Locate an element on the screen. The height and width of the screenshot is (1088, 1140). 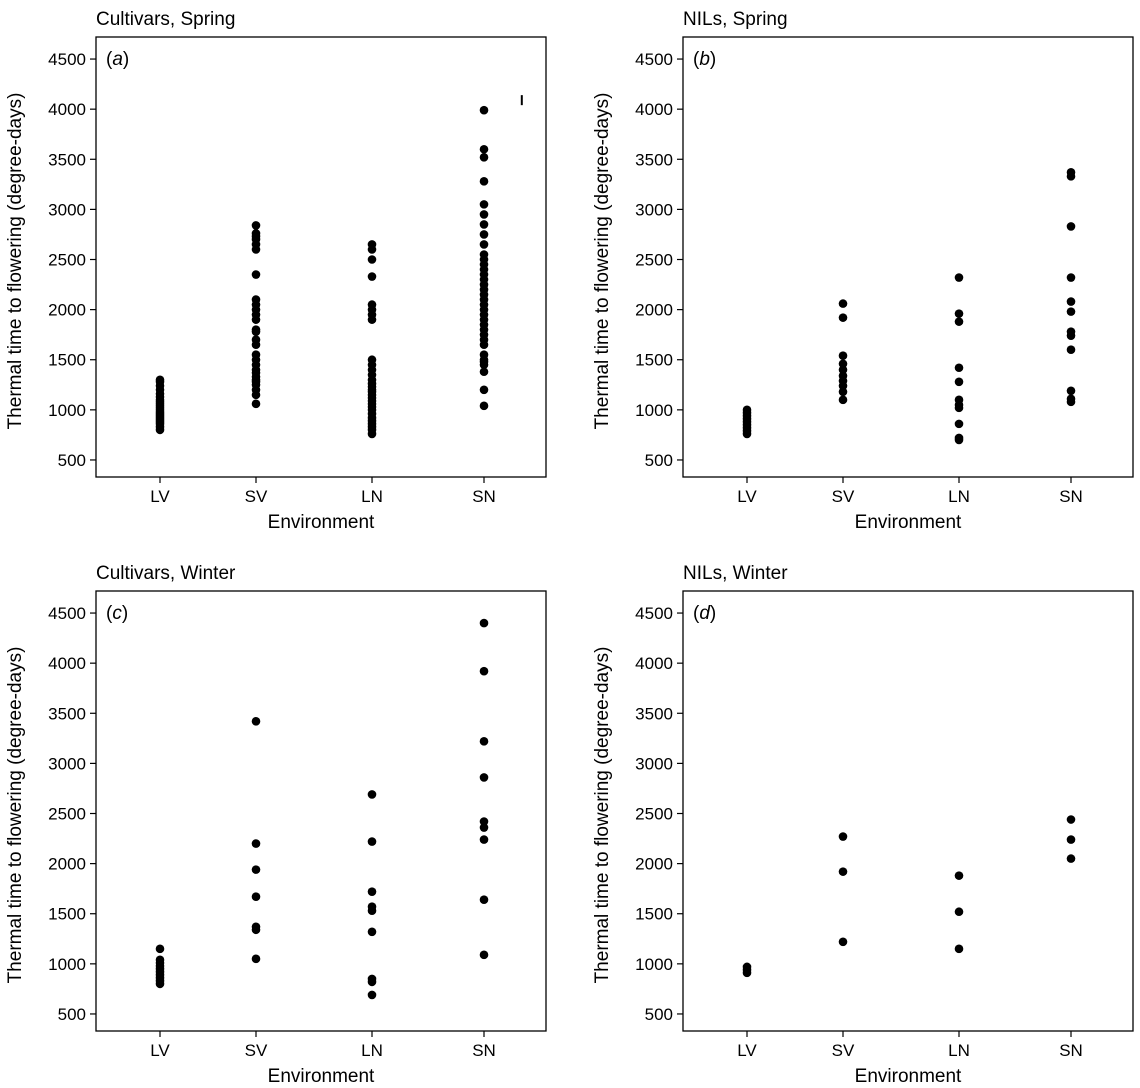
panel-label: (a) is located at coordinates (117, 59).